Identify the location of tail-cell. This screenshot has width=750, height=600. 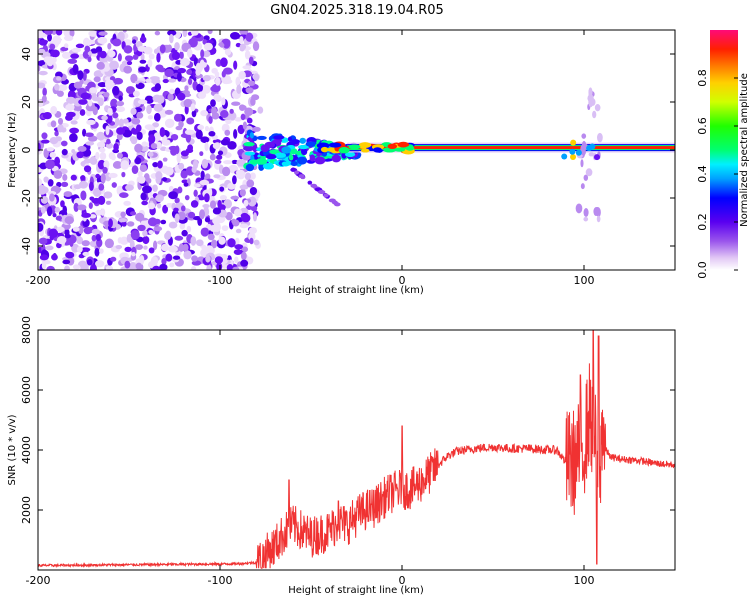
(310, 182).